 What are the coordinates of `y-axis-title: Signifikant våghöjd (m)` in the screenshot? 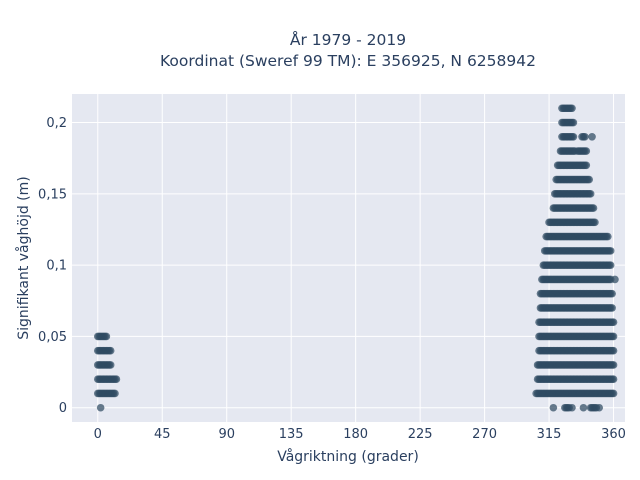 It's located at (23, 257).